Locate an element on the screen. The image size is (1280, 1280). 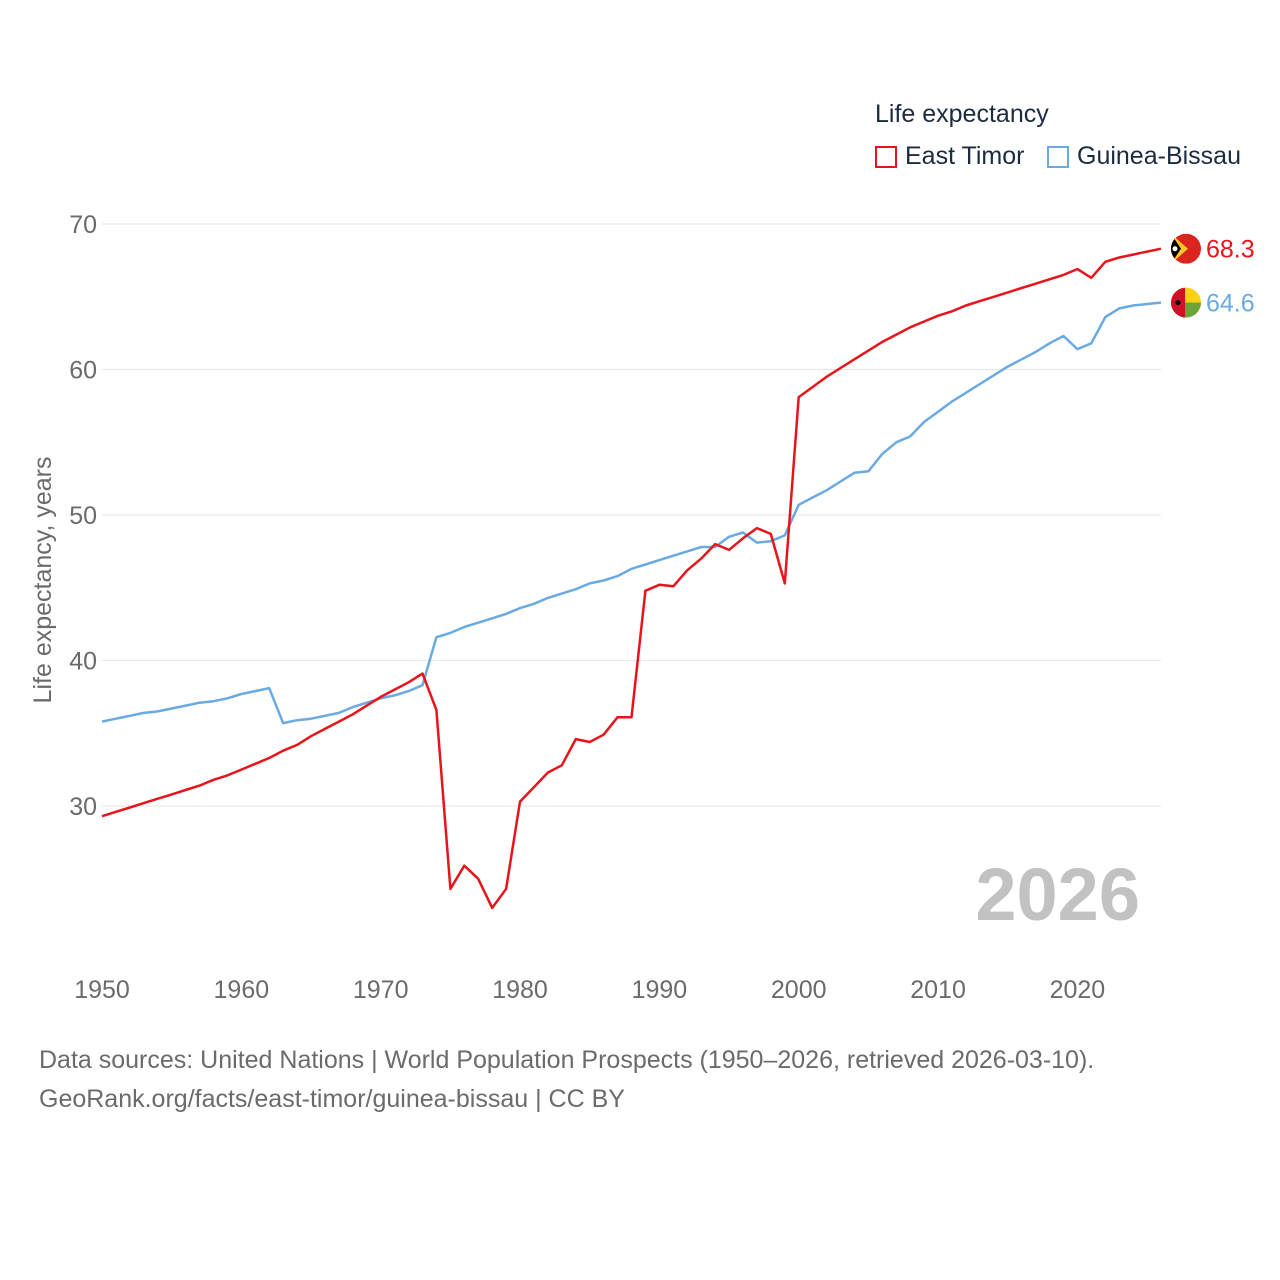
y-axis-label: Life expectancy, years is located at coordinates (43, 580).